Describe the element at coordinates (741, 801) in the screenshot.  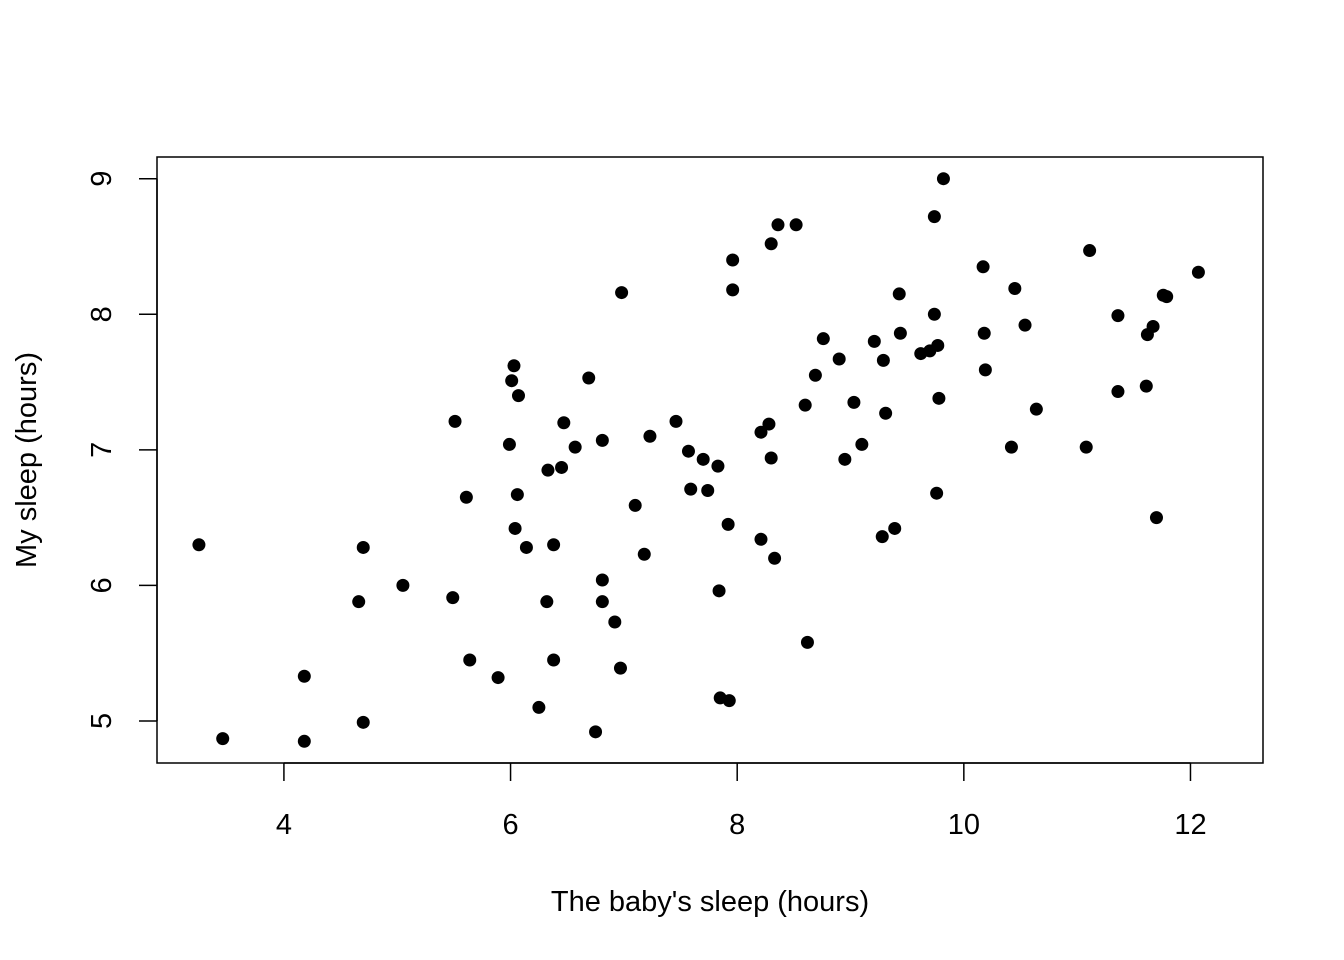
I see `x-axis: 4 6 8 10 12` at that location.